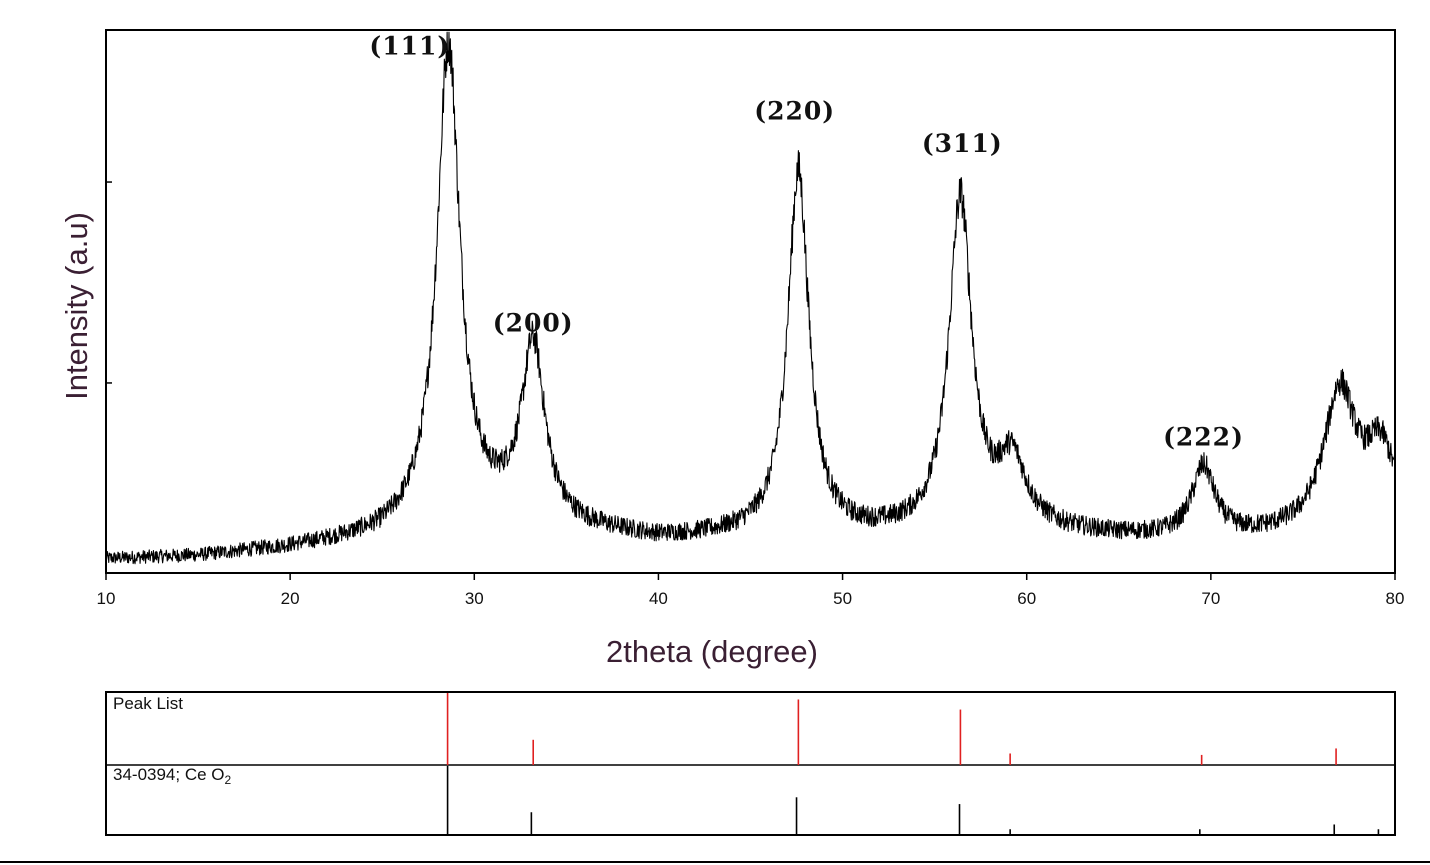  I want to click on x-tick-label: 40, so click(658, 598).